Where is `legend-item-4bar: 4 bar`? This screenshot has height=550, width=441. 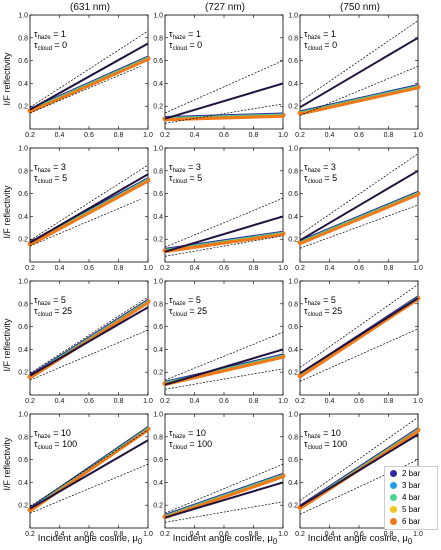
legend-item-4bar: 4 bar is located at coordinates (413, 497).